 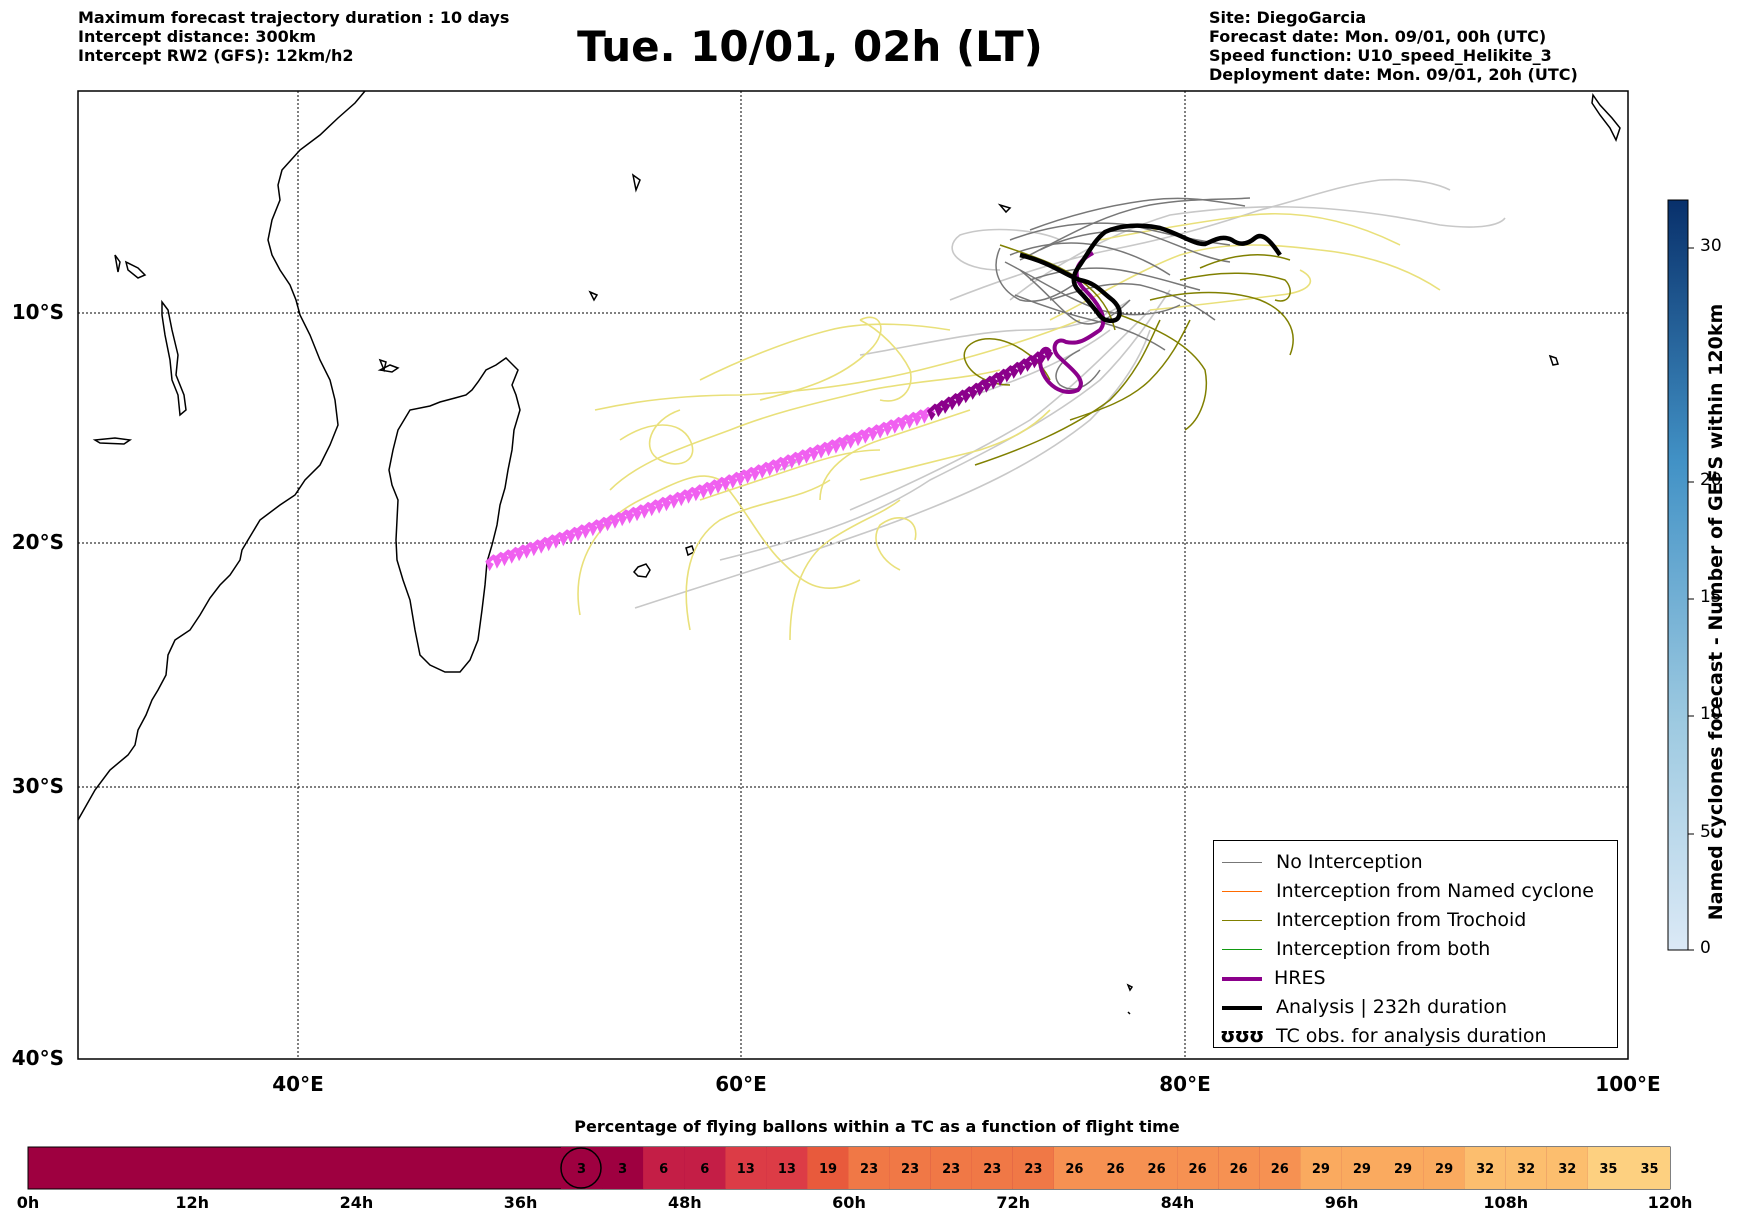 I want to click on legend-label: HRES, so click(x=1300, y=978).